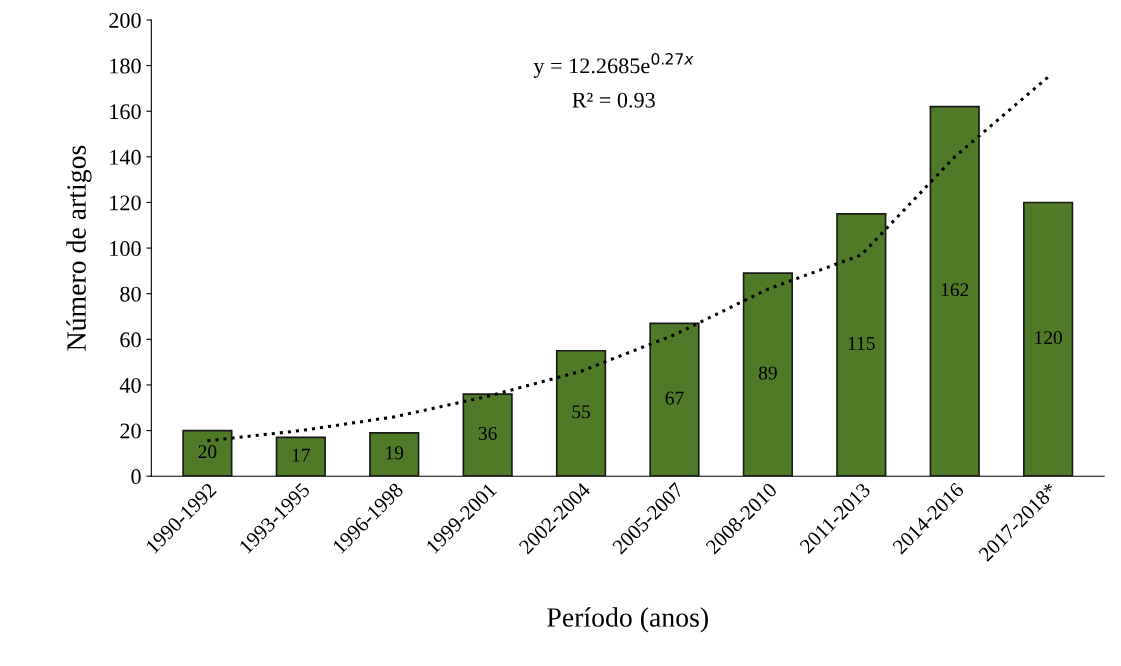  Describe the element at coordinates (130, 294) in the screenshot. I see `y-tick-label: 80` at that location.